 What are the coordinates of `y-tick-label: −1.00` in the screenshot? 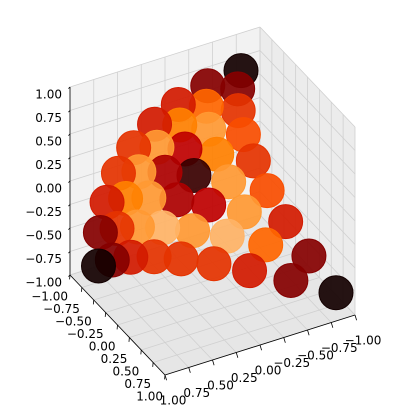 It's located at (49, 297).